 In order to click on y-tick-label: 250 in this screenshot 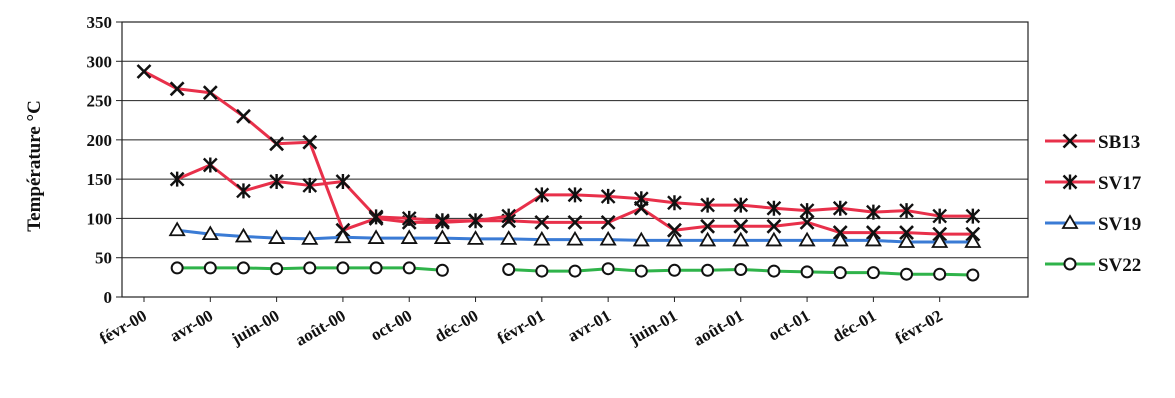, I will do `click(100, 101)`.